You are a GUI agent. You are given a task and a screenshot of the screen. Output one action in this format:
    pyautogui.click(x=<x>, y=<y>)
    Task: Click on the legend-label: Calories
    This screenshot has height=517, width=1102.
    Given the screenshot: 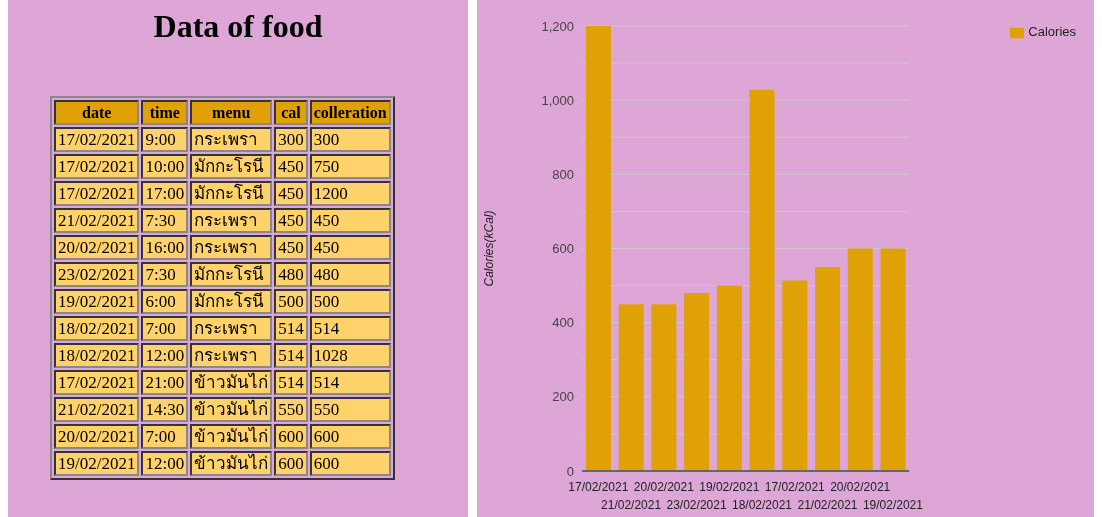 What is the action you would take?
    pyautogui.click(x=1052, y=31)
    